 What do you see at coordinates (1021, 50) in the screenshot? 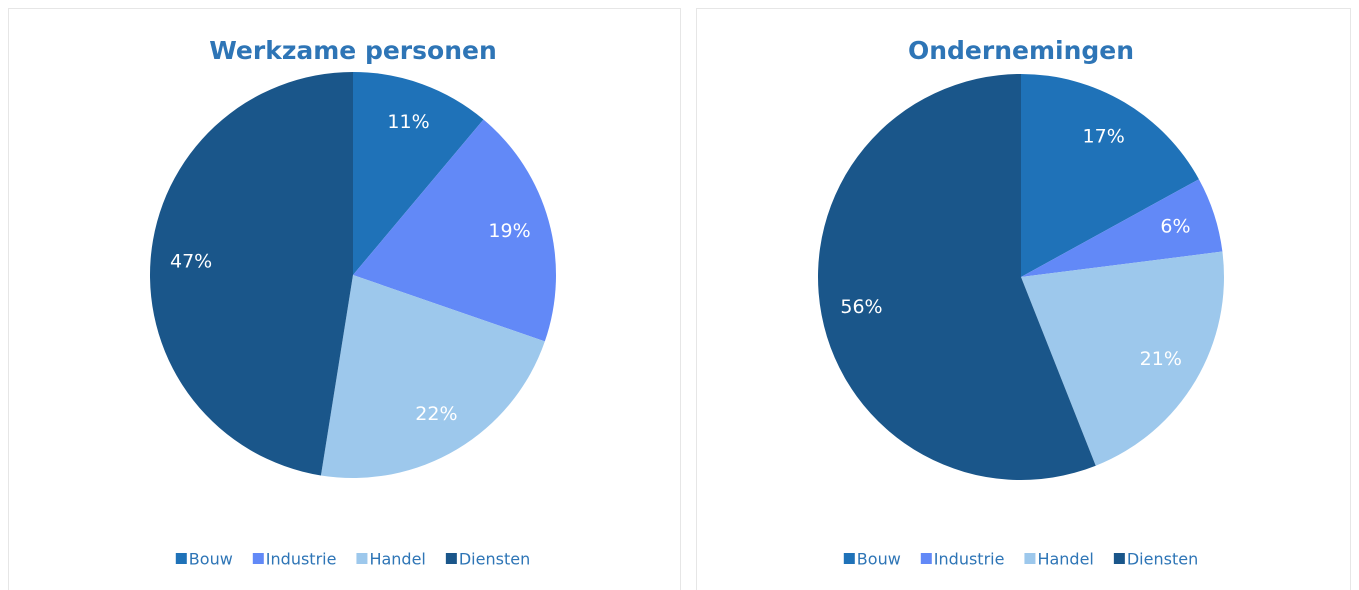
I see `chart-title: Ondernemingen` at bounding box center [1021, 50].